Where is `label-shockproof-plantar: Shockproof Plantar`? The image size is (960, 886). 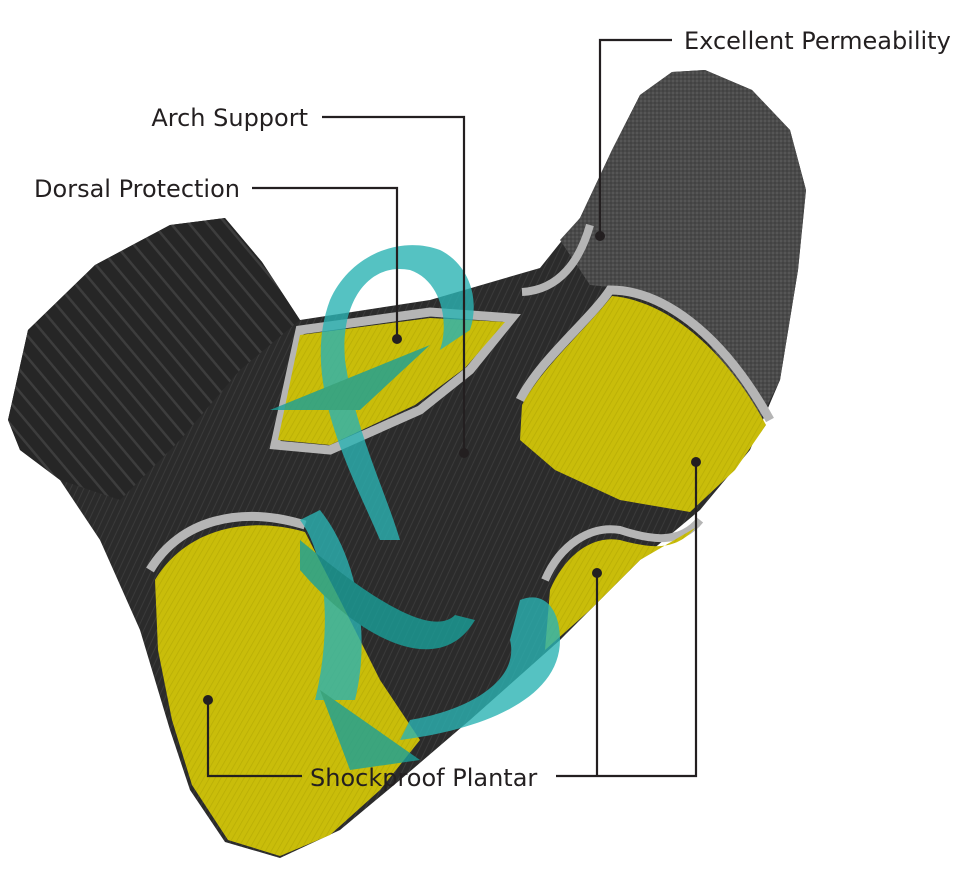
label-shockproof-plantar: Shockproof Plantar is located at coordinates (423, 778).